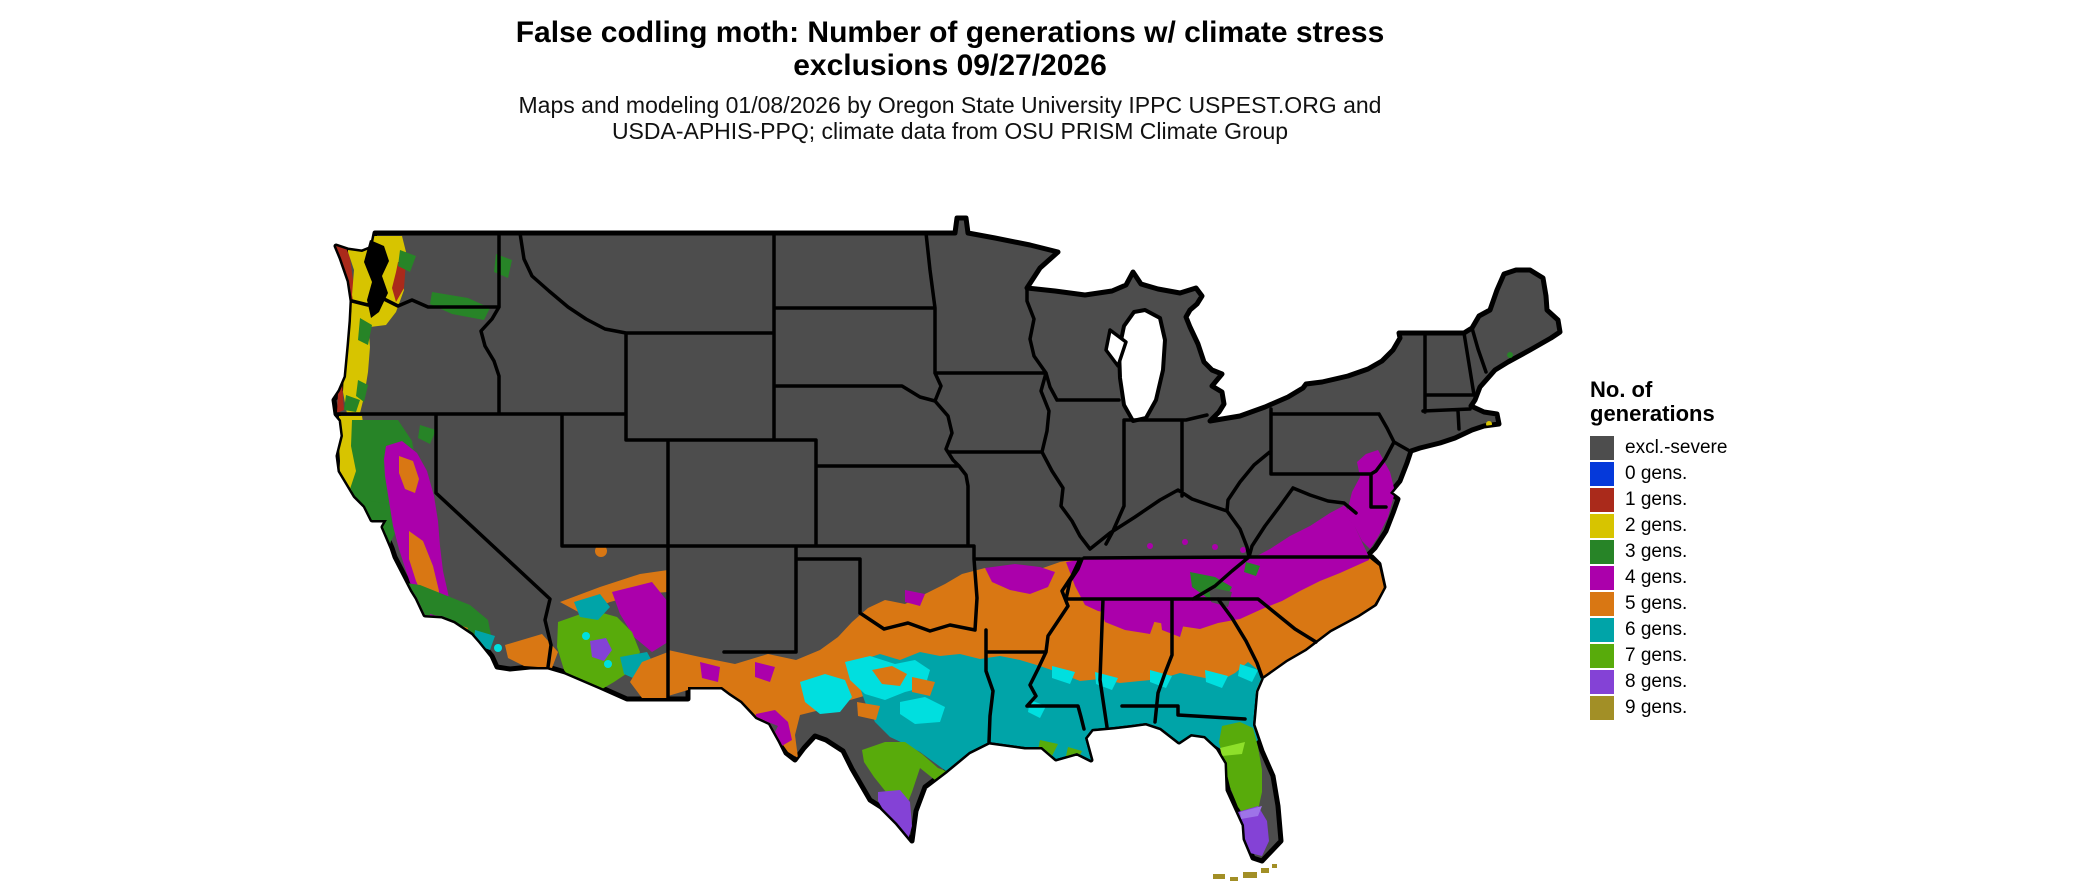 Image resolution: width=2100 pixels, height=892 pixels. I want to click on legend-swatch-4-gens, so click(1602, 578).